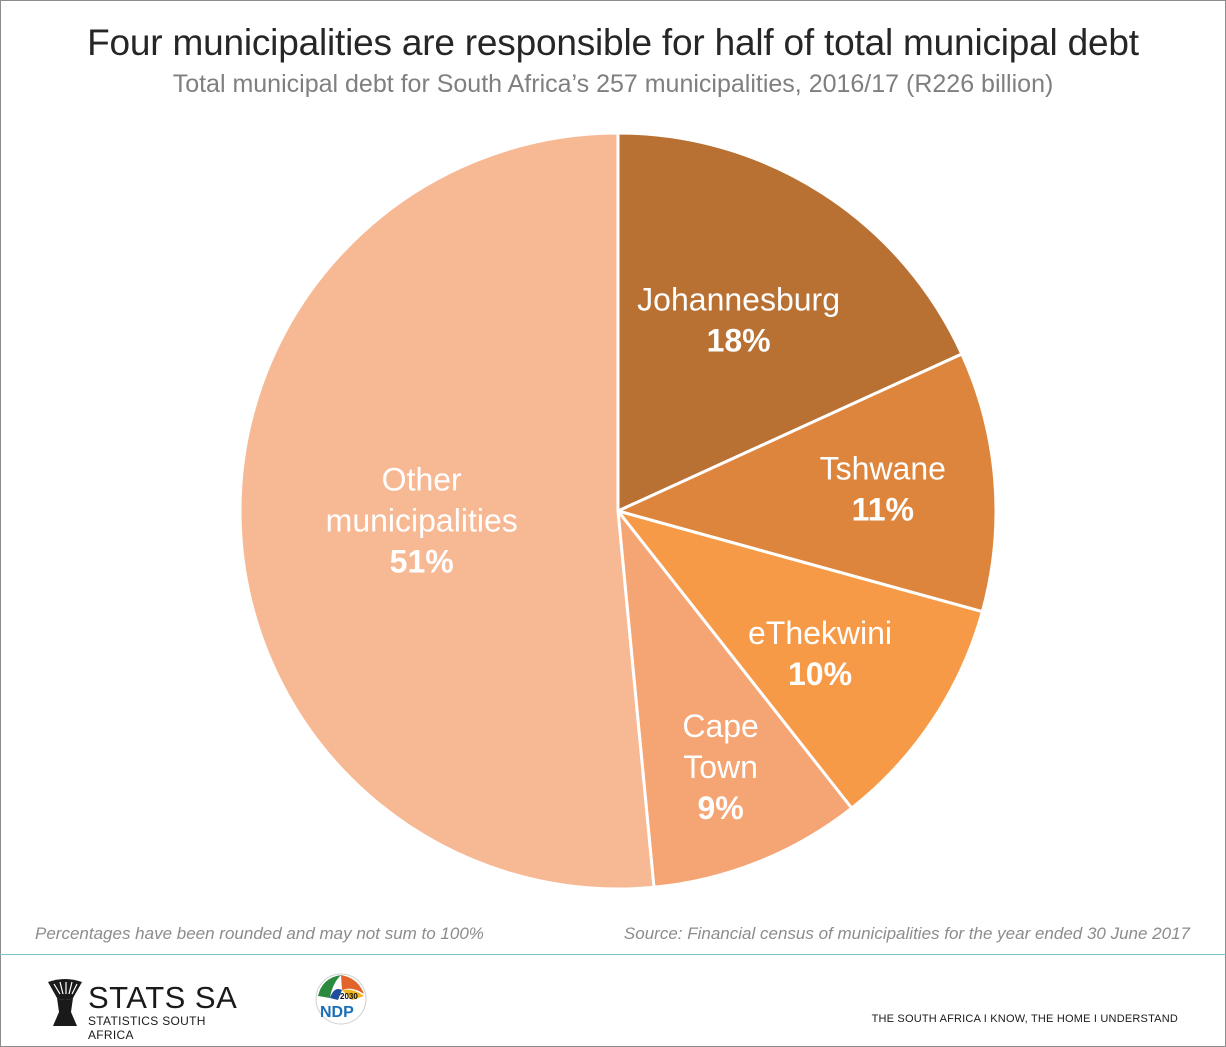 This screenshot has height=1047, width=1226. Describe the element at coordinates (820, 674) in the screenshot. I see `slice-percentage: 10%` at that location.